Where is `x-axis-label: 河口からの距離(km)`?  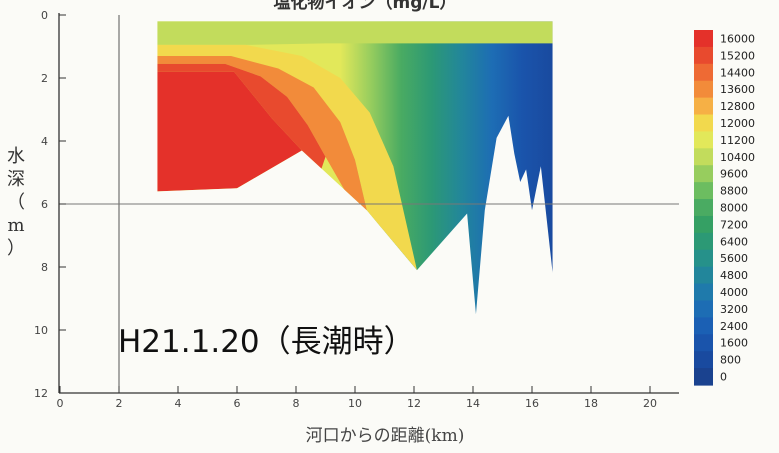
x-axis-label: 河口からの距離(km) is located at coordinates (385, 436).